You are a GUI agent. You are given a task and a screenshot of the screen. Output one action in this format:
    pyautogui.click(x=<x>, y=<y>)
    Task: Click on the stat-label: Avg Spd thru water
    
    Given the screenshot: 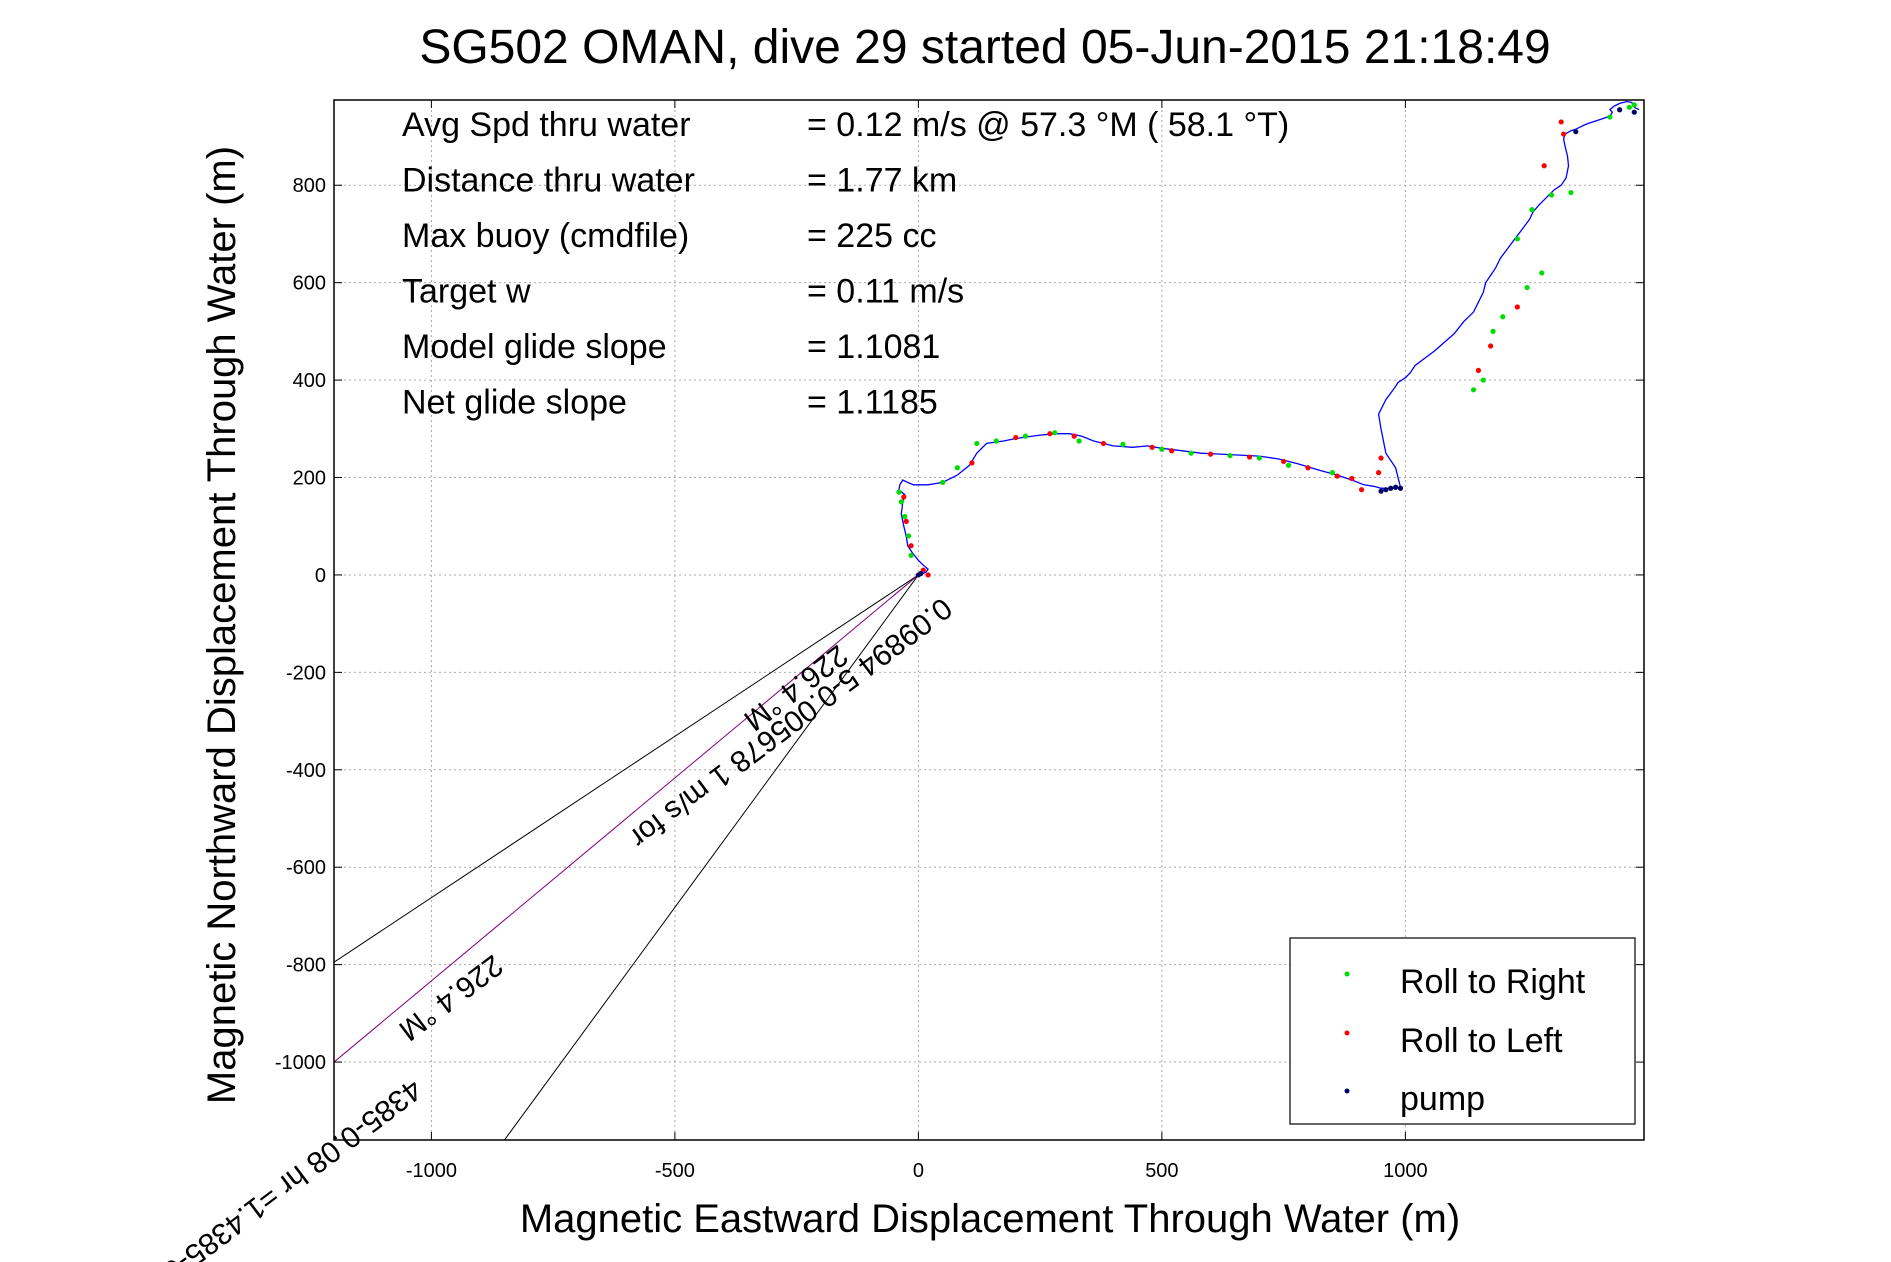 What is the action you would take?
    pyautogui.click(x=546, y=125)
    